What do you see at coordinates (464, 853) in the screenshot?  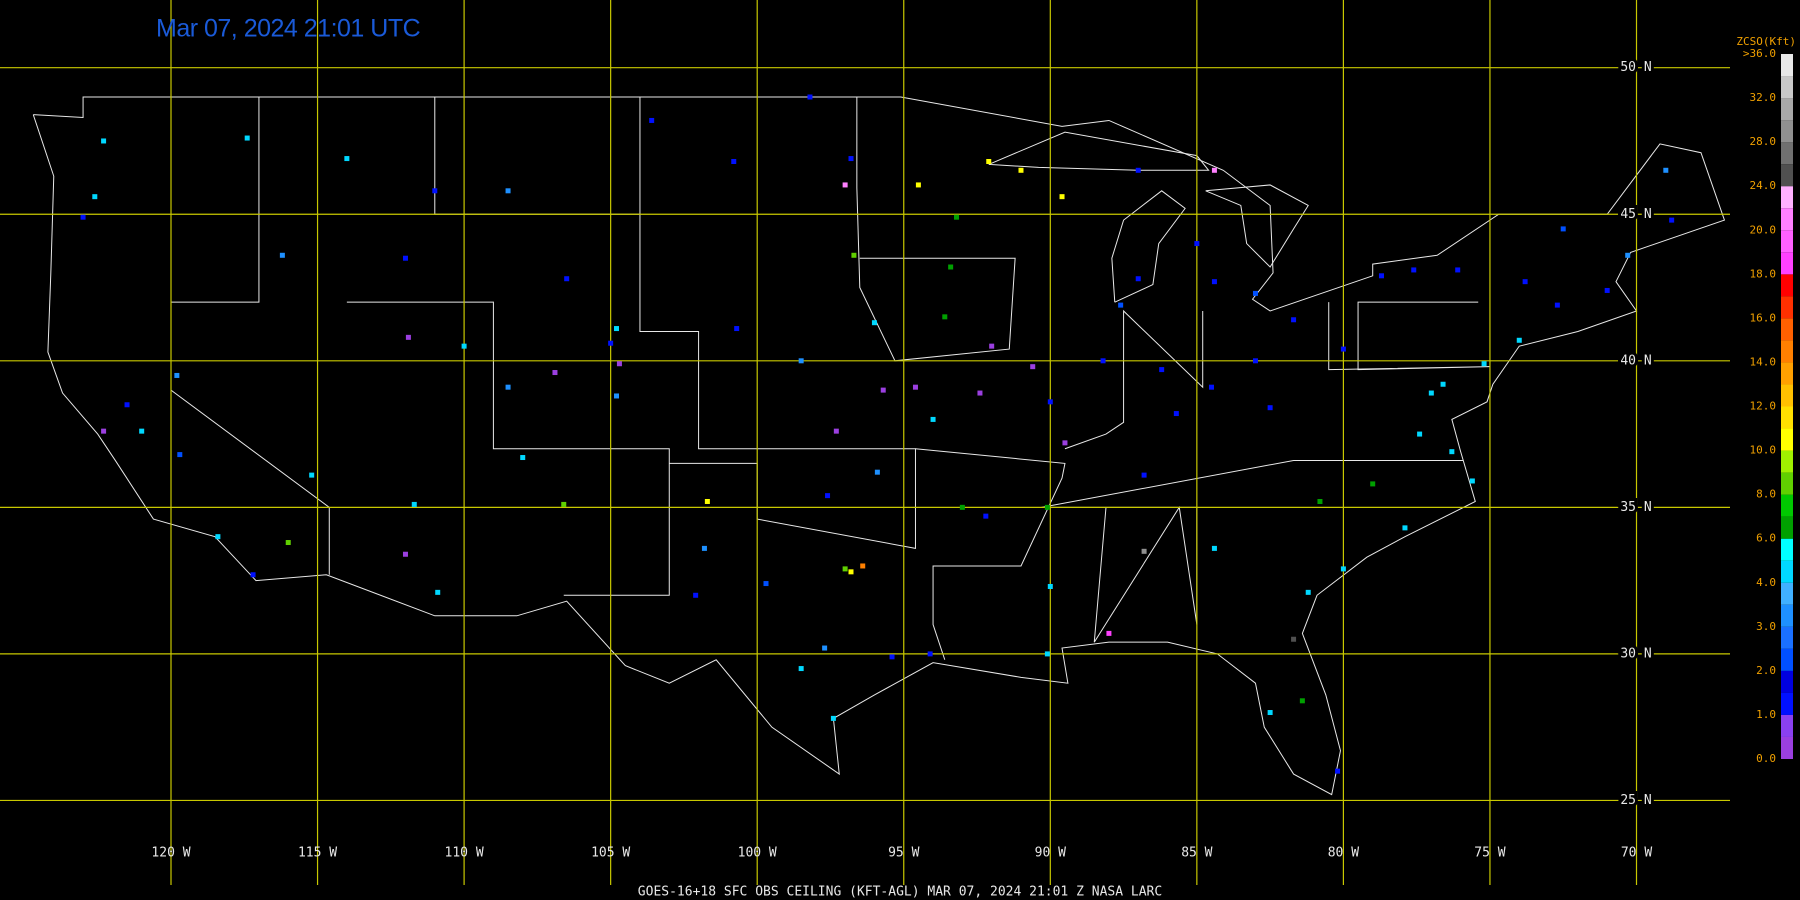 I see `lon-label: 110 W` at bounding box center [464, 853].